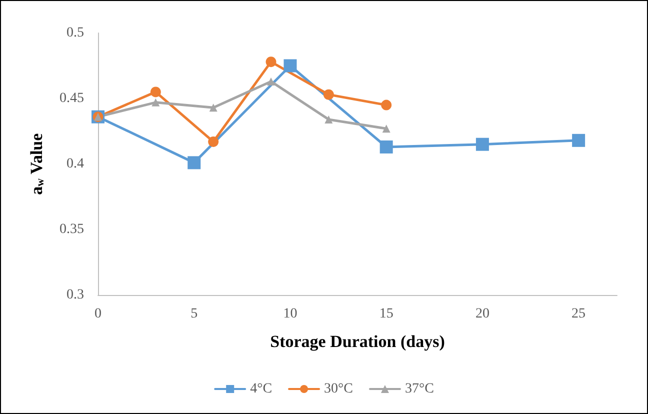  Describe the element at coordinates (75, 164) in the screenshot. I see `y-tick-label: 0.4` at that location.